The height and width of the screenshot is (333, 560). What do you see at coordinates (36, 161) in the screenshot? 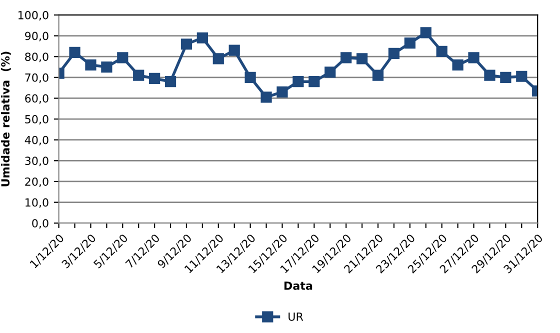
I see `y-tick-label: 30,0` at bounding box center [36, 161].